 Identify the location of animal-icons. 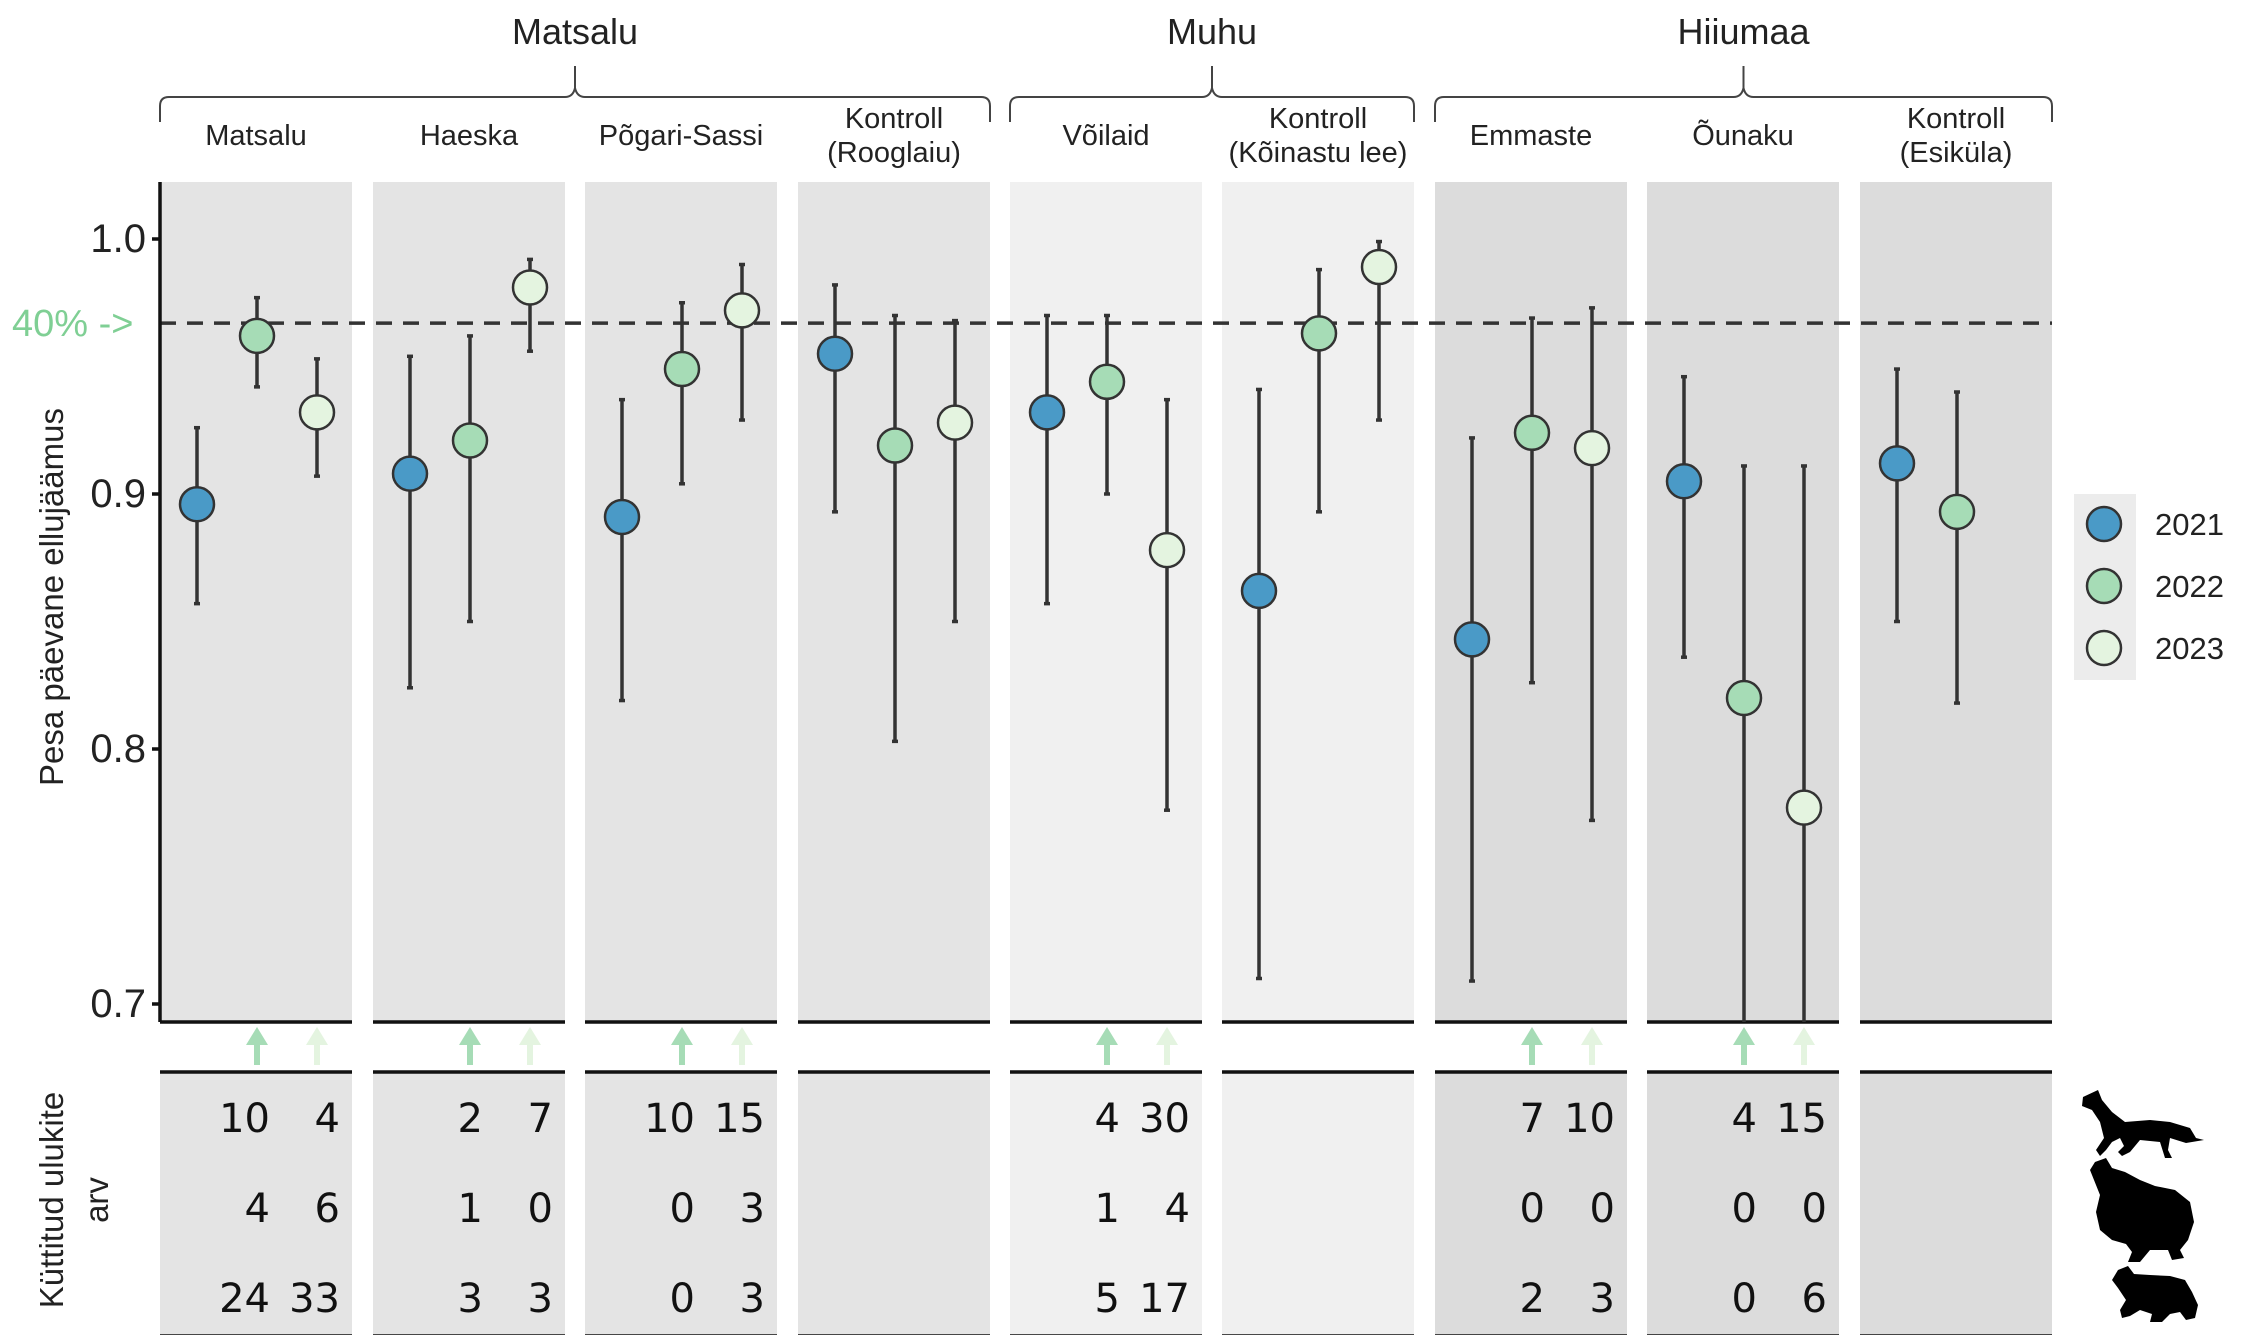
(2143, 1206).